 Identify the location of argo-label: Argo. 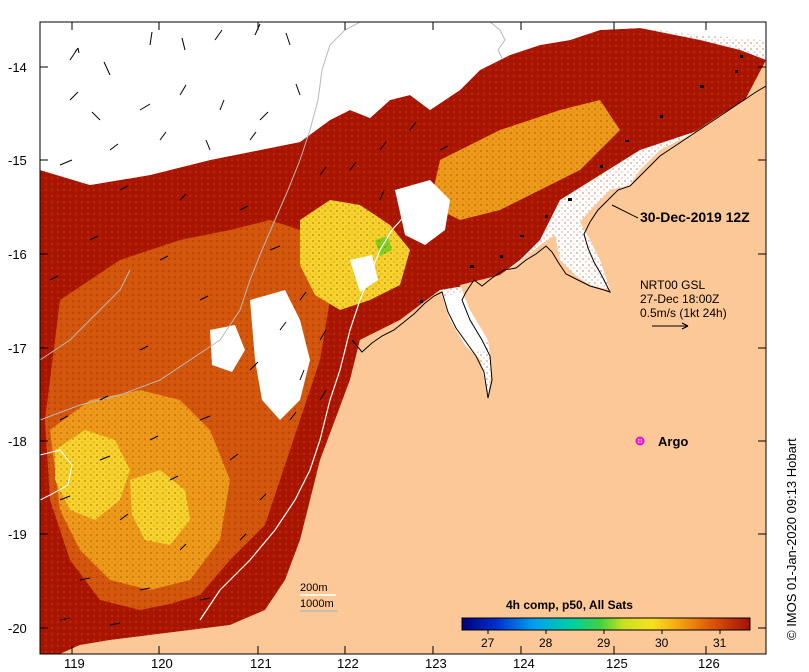
(673, 441).